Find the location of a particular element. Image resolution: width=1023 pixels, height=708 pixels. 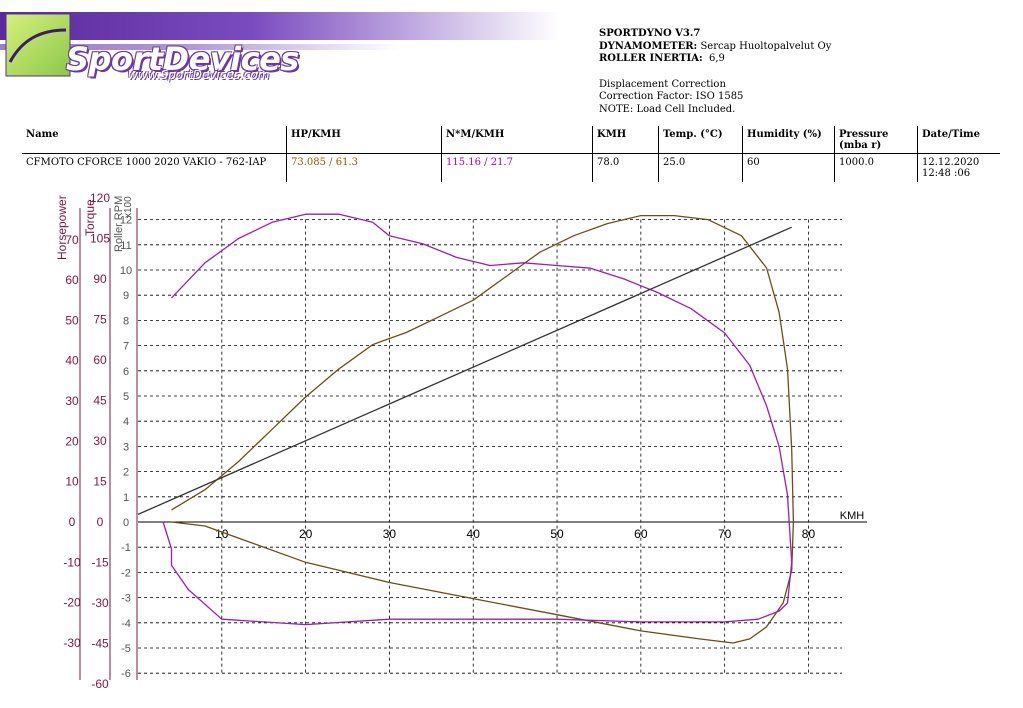

rpm-axis-unit: x100 is located at coordinates (128, 207).